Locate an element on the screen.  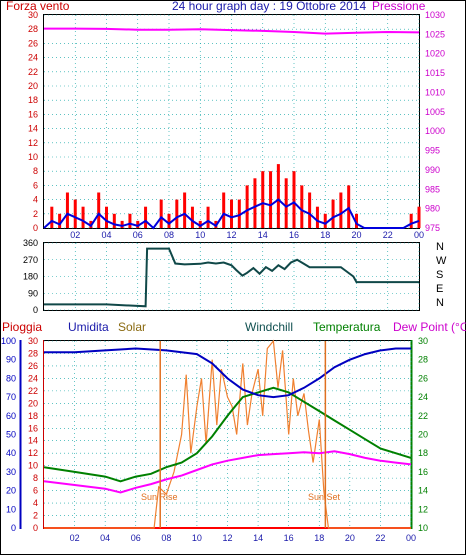
compass-label: E is located at coordinates (439, 289).